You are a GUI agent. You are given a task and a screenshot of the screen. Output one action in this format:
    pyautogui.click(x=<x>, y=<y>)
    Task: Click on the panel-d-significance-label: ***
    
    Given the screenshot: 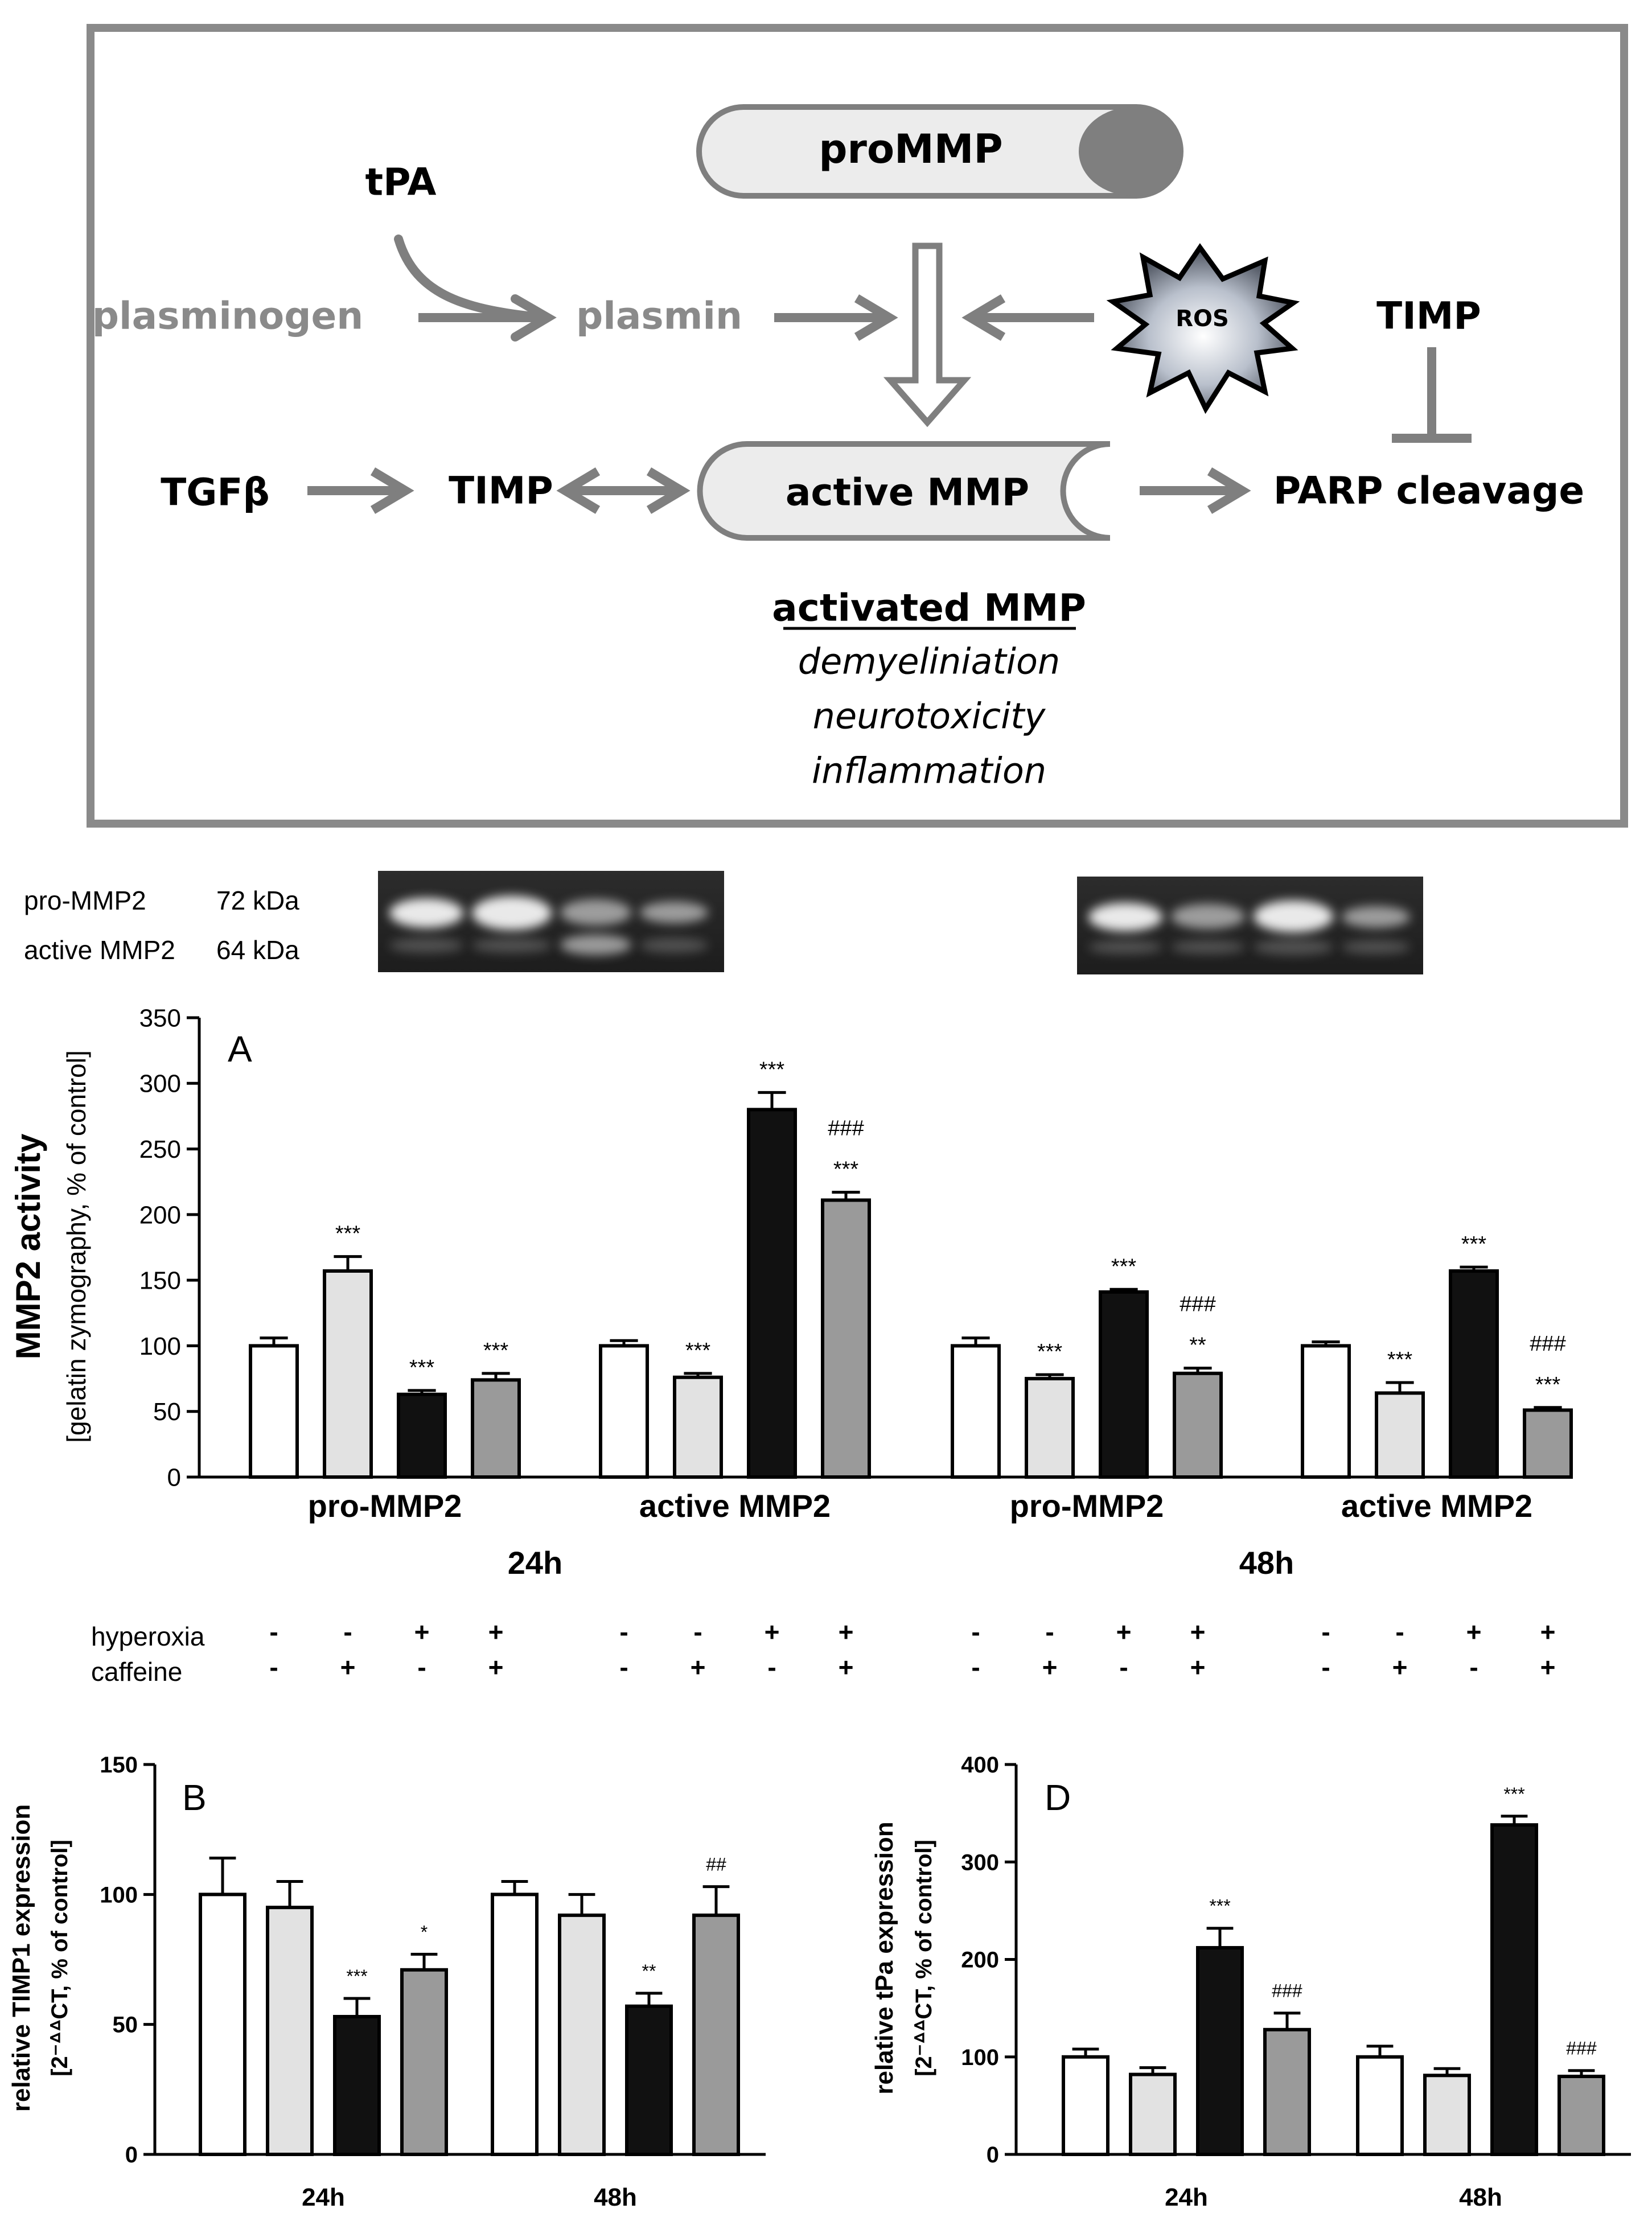 What is the action you would take?
    pyautogui.click(x=1219, y=1906)
    